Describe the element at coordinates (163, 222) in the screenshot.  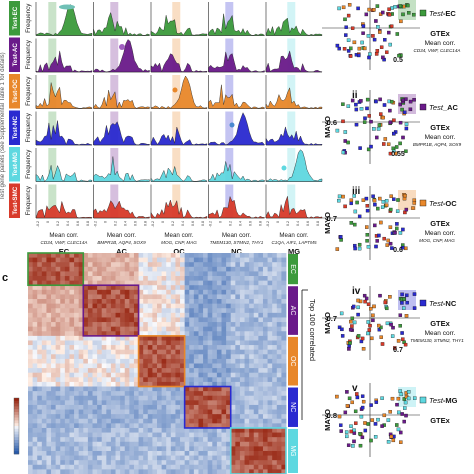
I see `tick-label: 0` at that location.